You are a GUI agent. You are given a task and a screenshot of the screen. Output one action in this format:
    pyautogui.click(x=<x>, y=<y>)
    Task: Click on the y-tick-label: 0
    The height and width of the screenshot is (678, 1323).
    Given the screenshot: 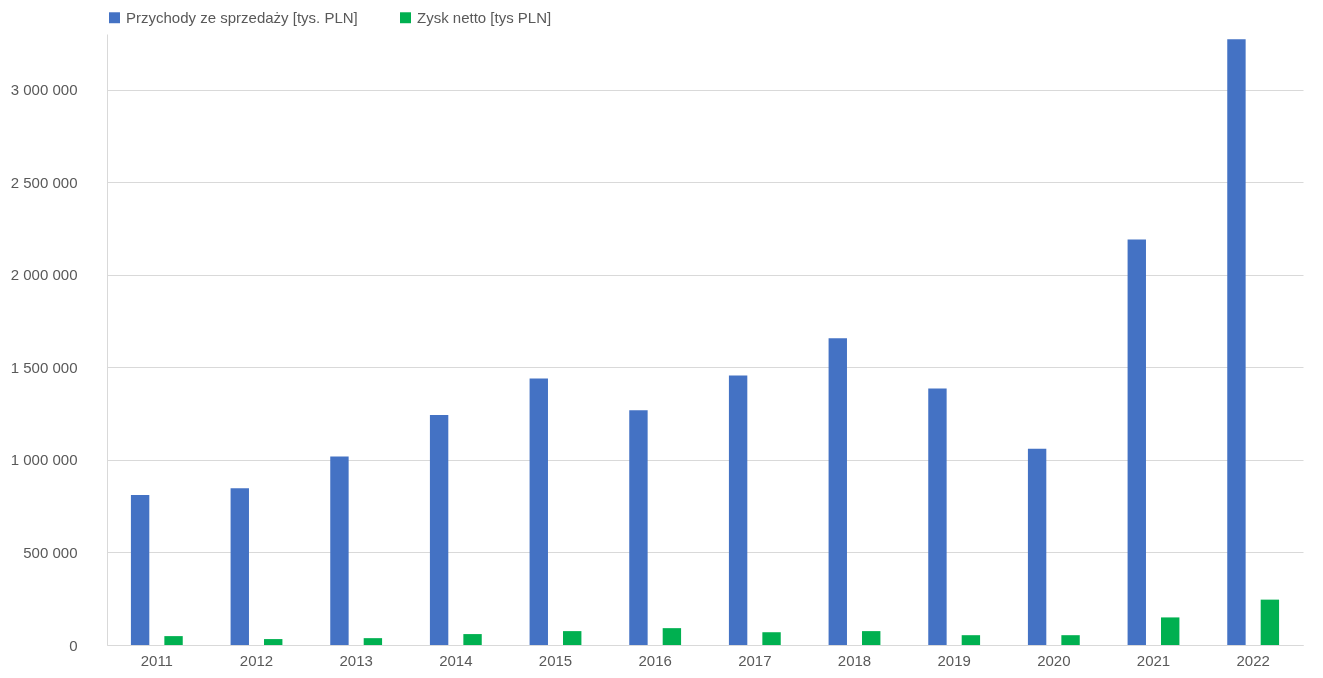 What is the action you would take?
    pyautogui.click(x=73, y=645)
    